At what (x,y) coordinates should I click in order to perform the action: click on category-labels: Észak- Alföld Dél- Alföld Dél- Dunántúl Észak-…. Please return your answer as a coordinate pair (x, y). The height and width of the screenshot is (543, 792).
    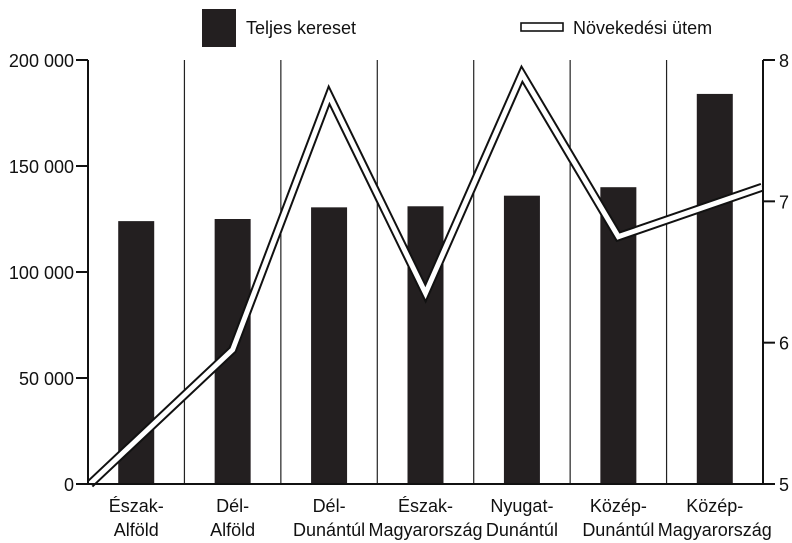
    Looking at the image, I should click on (440, 518).